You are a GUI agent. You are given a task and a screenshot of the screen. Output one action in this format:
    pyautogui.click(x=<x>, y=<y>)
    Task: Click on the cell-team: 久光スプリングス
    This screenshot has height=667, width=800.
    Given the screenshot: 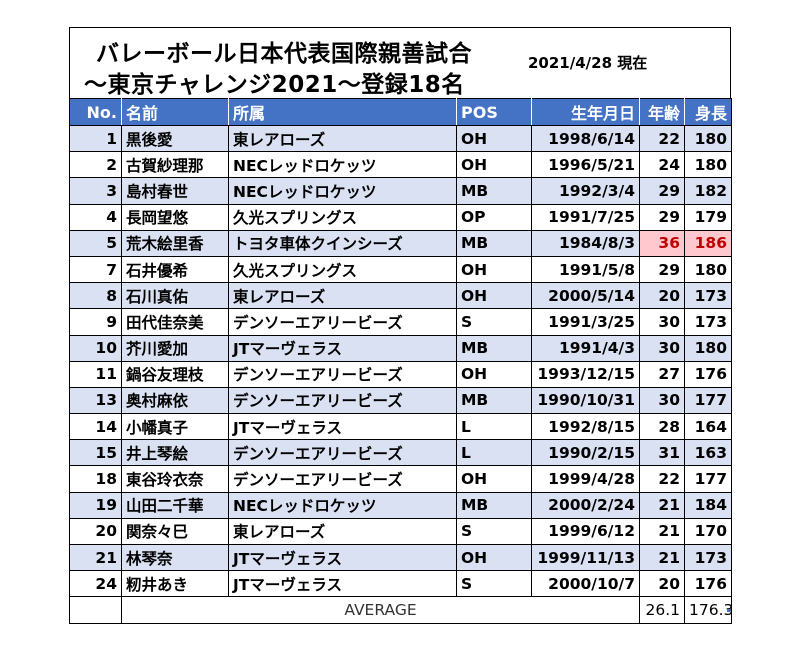 What is the action you would take?
    pyautogui.click(x=342, y=269)
    